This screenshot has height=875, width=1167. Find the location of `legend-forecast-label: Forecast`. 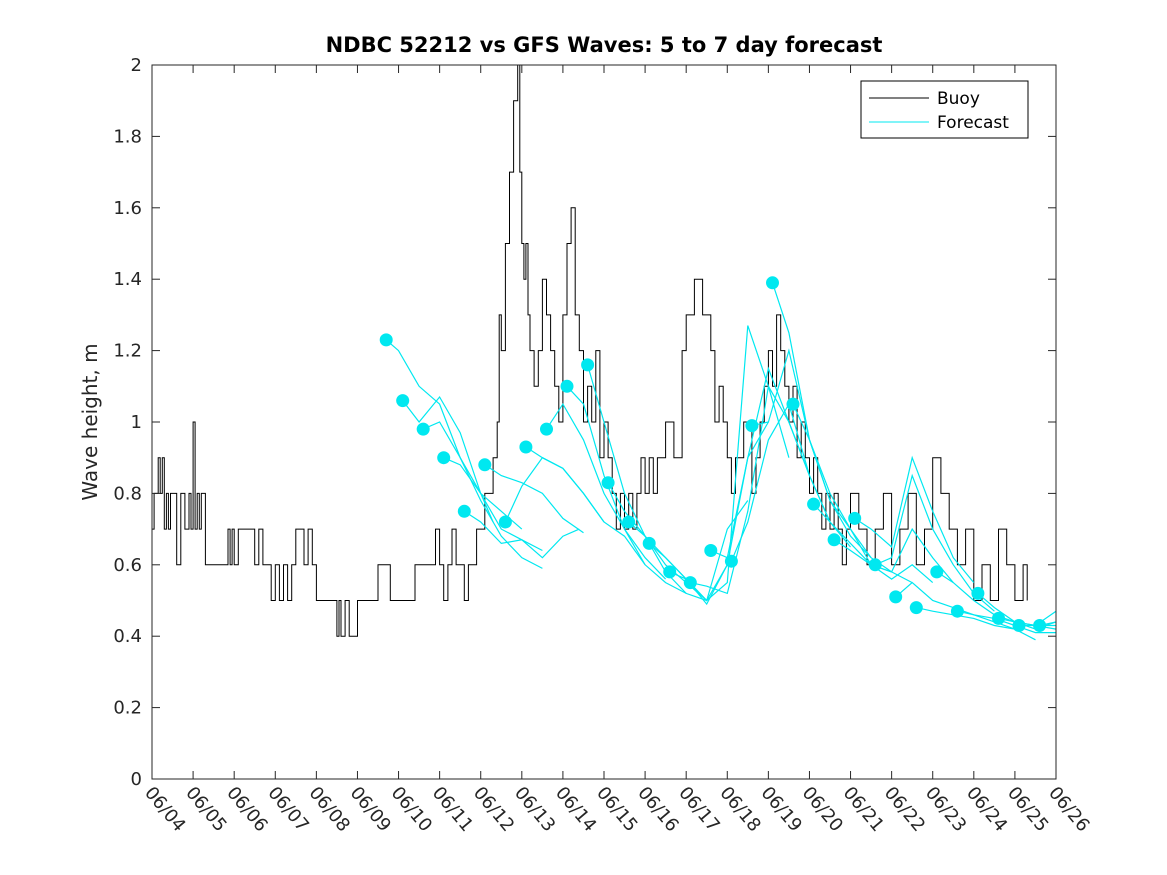

legend-forecast-label: Forecast is located at coordinates (973, 123).